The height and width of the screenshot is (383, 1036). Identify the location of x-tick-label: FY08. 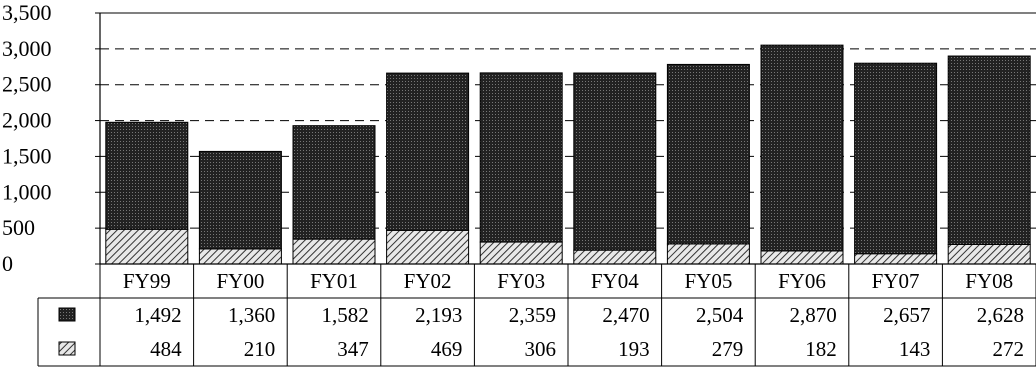
(989, 281).